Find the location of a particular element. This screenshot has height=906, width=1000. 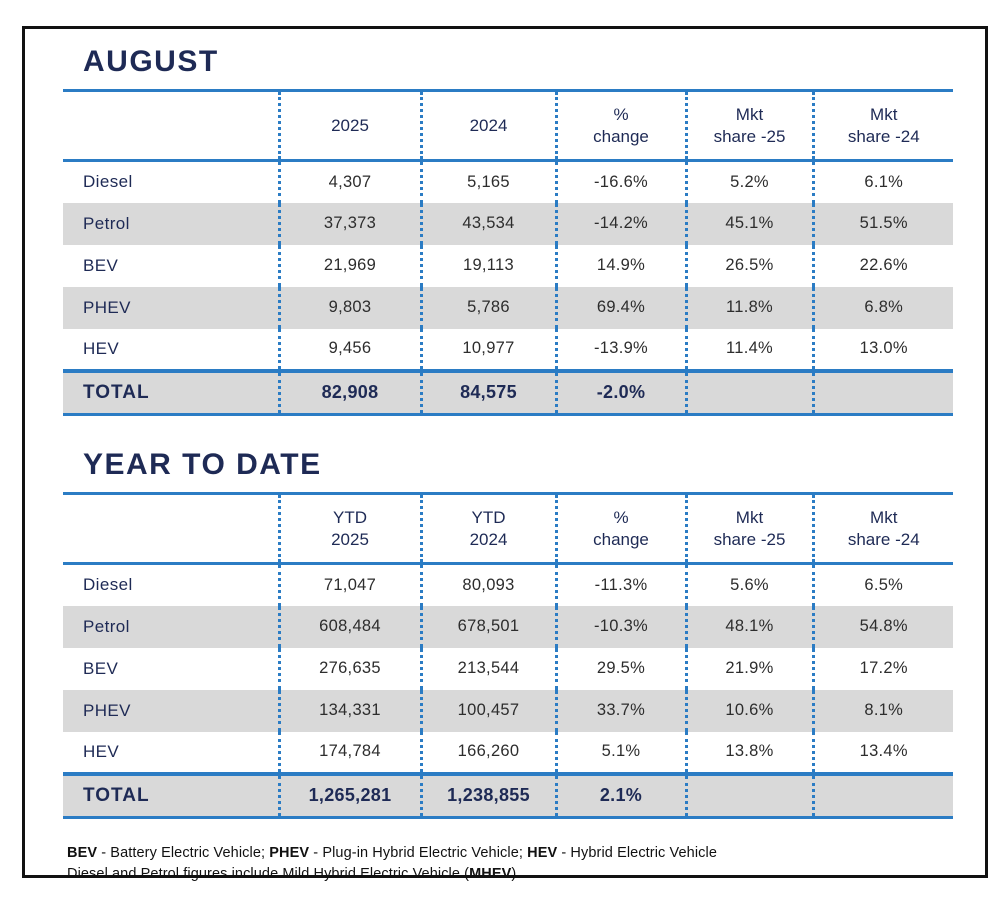

august-section-title: AUGUST is located at coordinates (151, 61).